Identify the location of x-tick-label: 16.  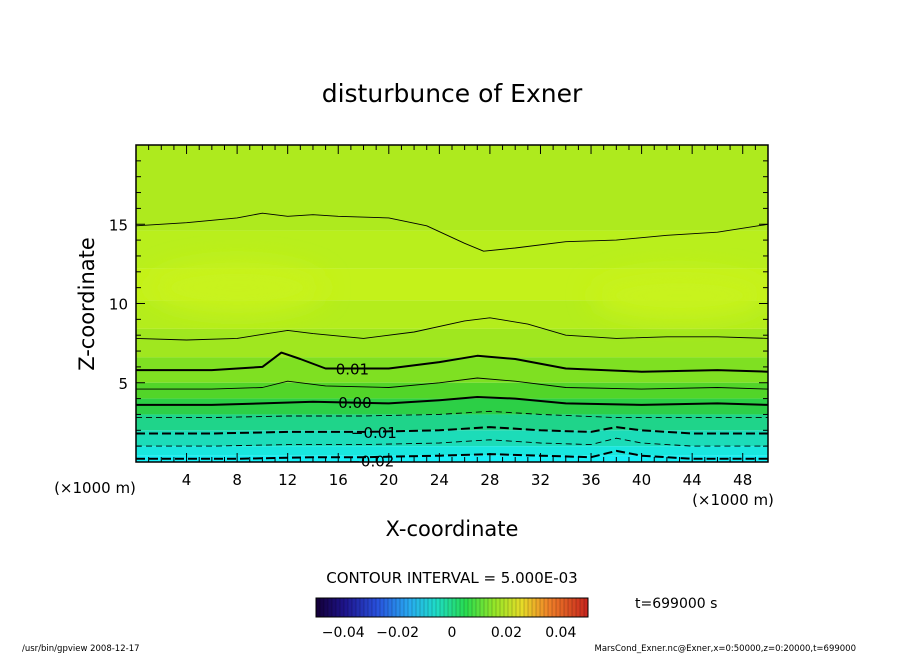
(338, 480).